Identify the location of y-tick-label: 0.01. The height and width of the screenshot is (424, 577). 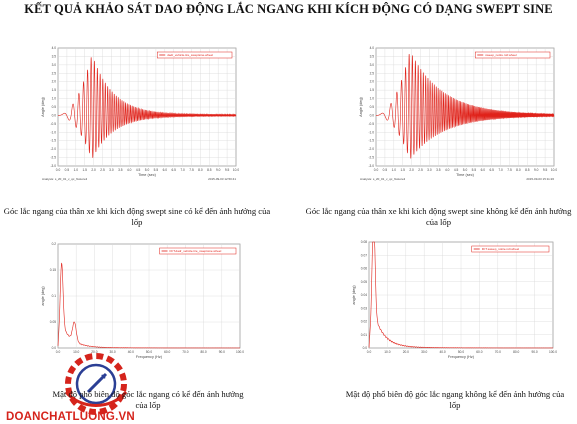
(364, 335).